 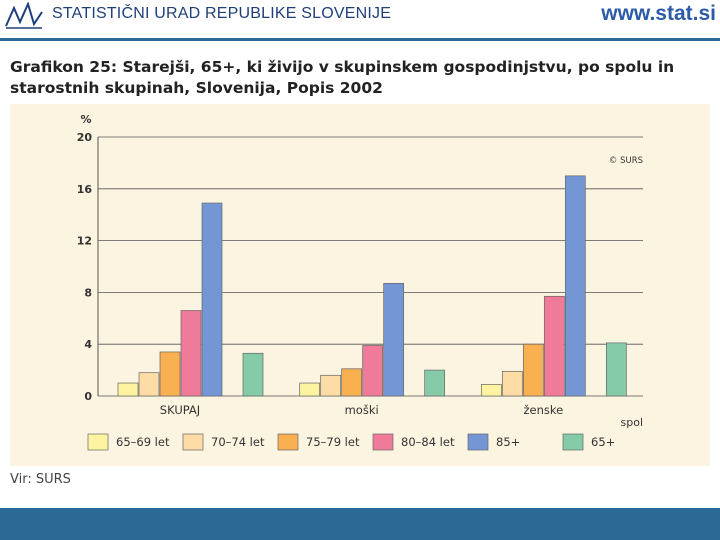 What do you see at coordinates (88, 344) in the screenshot?
I see `y-tick-label: 4` at bounding box center [88, 344].